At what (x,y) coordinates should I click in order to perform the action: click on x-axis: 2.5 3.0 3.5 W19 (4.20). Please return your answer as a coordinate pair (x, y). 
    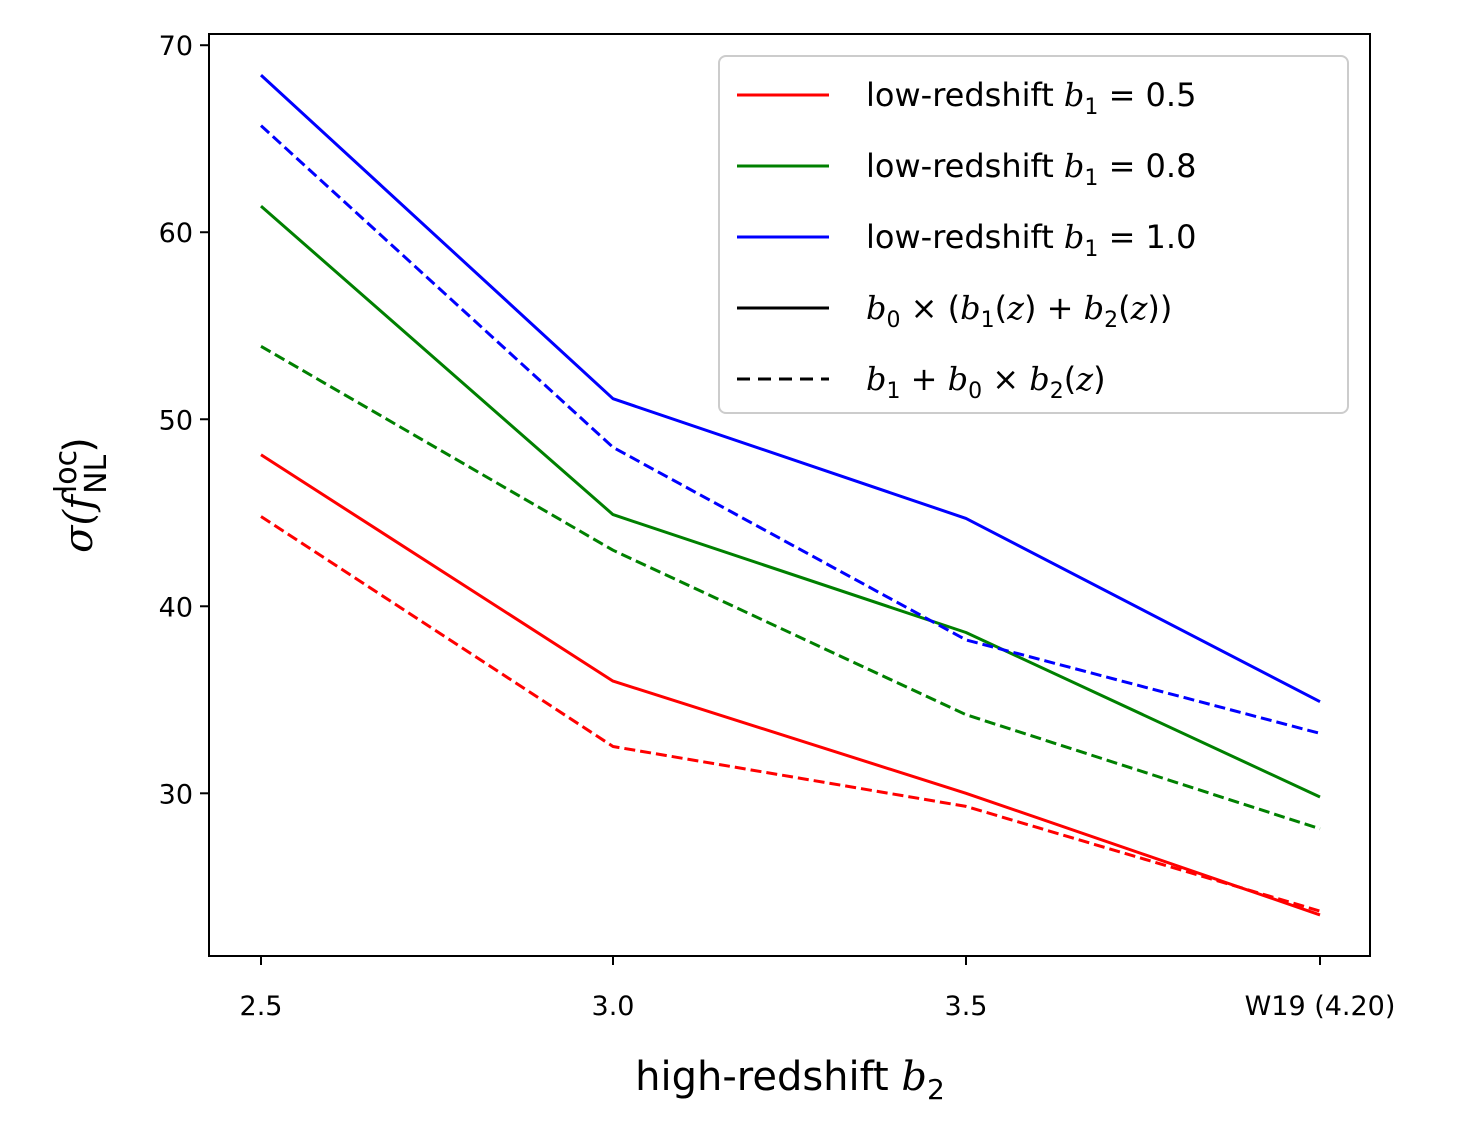
    Looking at the image, I should click on (818, 989).